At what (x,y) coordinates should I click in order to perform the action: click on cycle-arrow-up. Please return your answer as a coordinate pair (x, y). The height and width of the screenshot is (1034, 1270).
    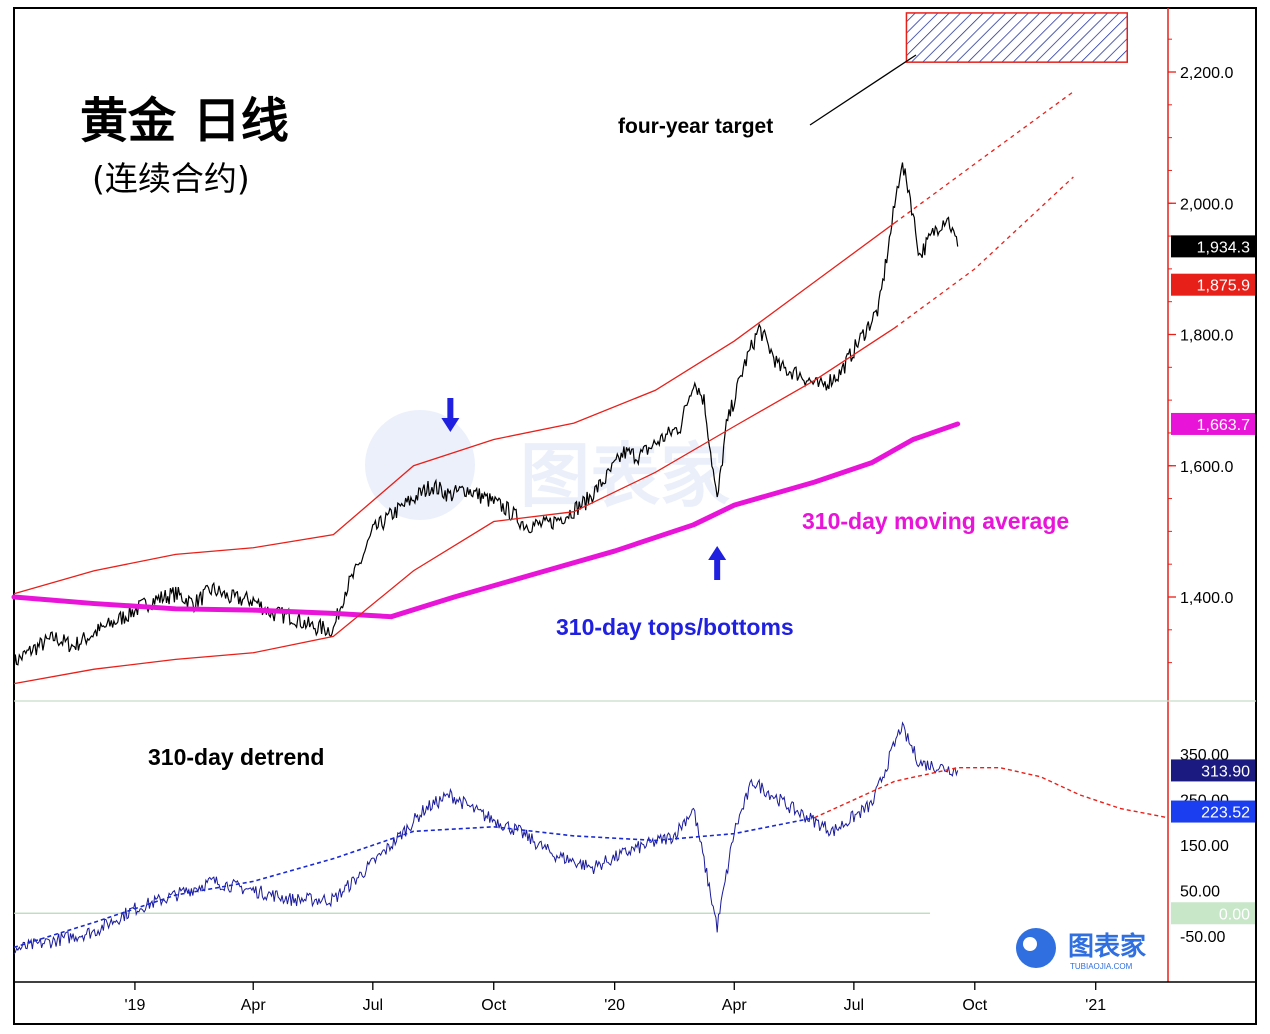
    Looking at the image, I should click on (717, 563).